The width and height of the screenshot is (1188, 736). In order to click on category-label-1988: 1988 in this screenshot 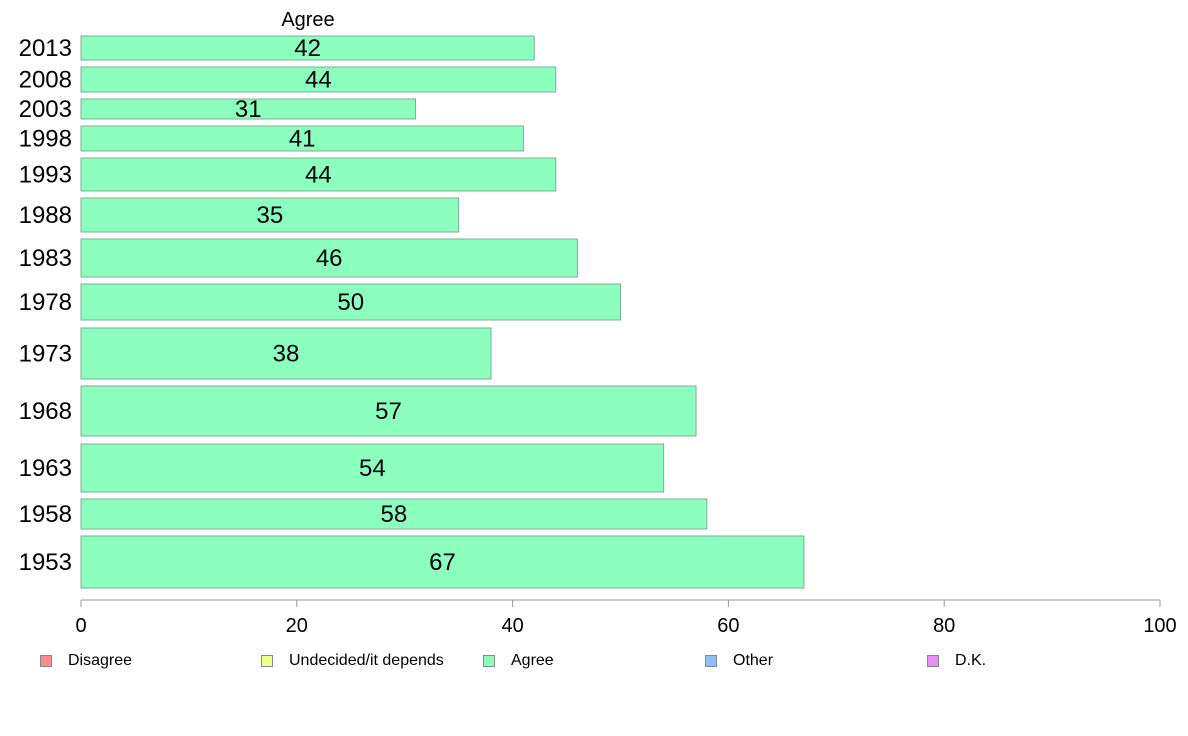, I will do `click(45, 215)`.